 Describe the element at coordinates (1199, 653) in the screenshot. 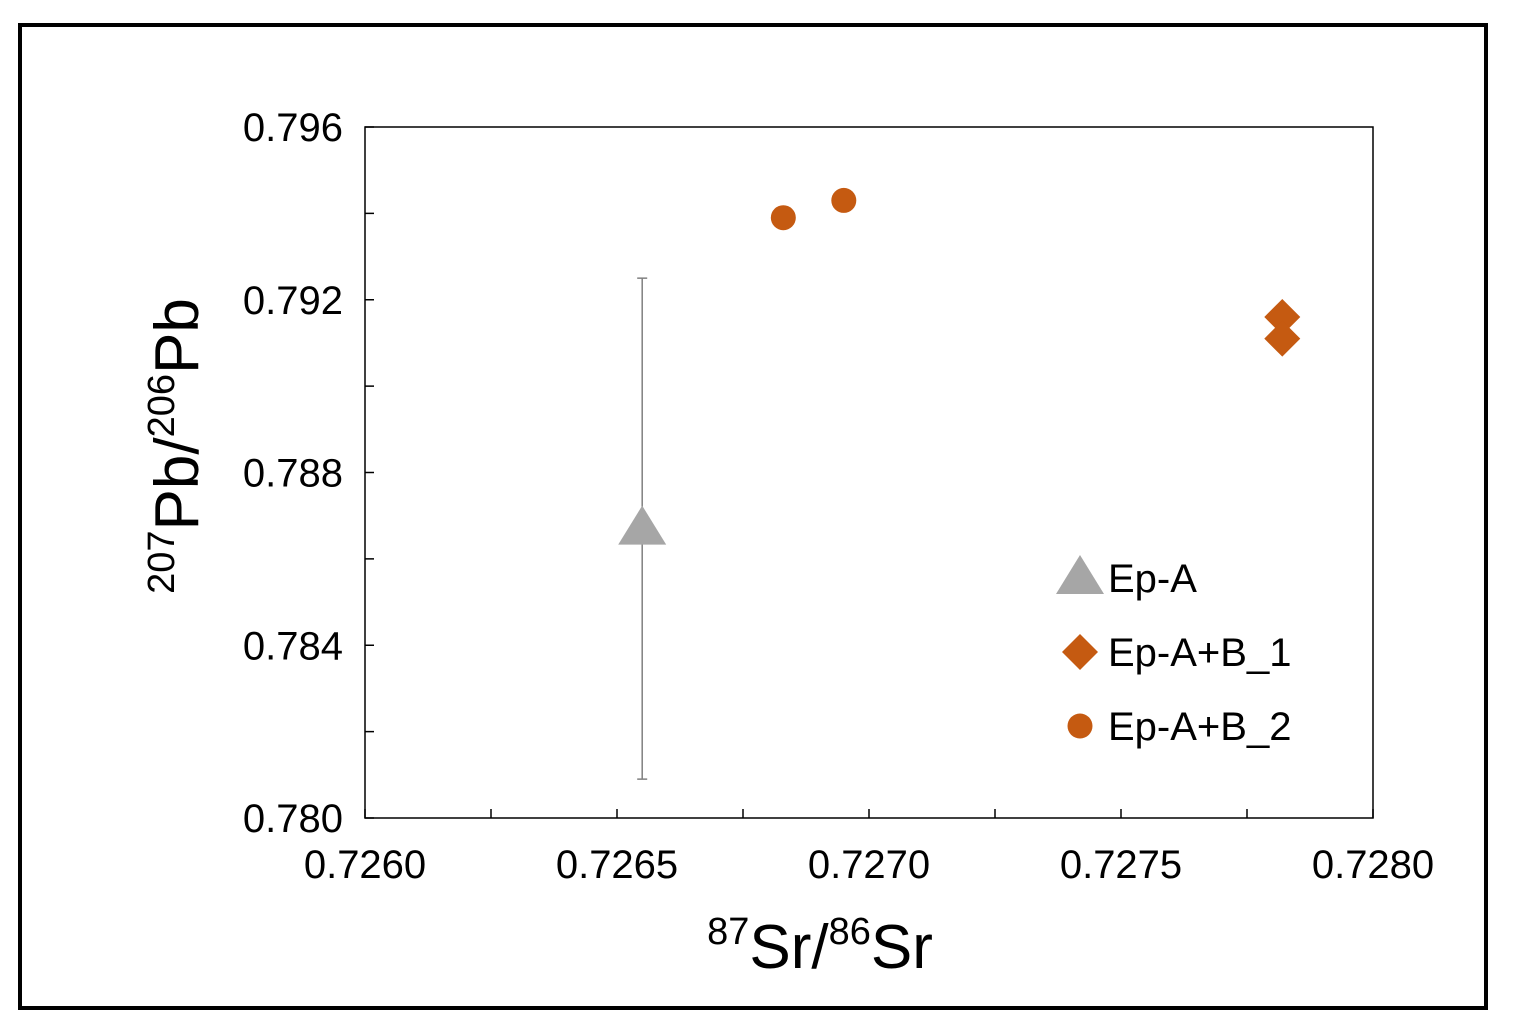

I see `legend-label: Ep-A+B_1` at that location.